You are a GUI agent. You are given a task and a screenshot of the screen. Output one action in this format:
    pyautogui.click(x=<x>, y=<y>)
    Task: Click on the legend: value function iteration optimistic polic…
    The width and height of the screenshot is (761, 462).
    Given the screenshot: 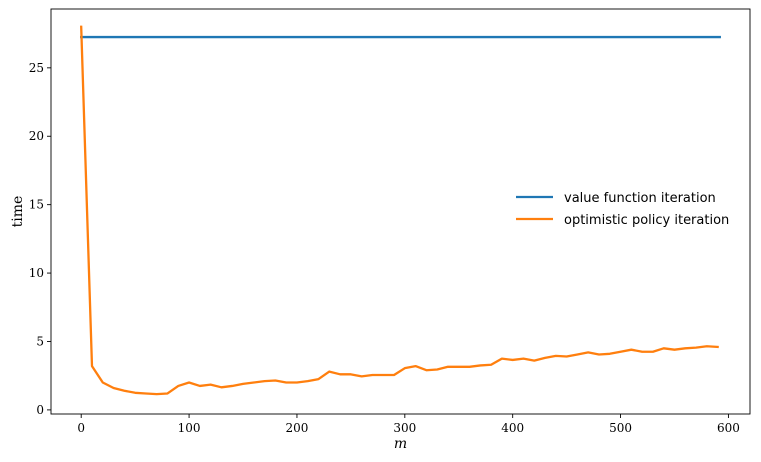 What is the action you would take?
    pyautogui.click(x=622, y=209)
    